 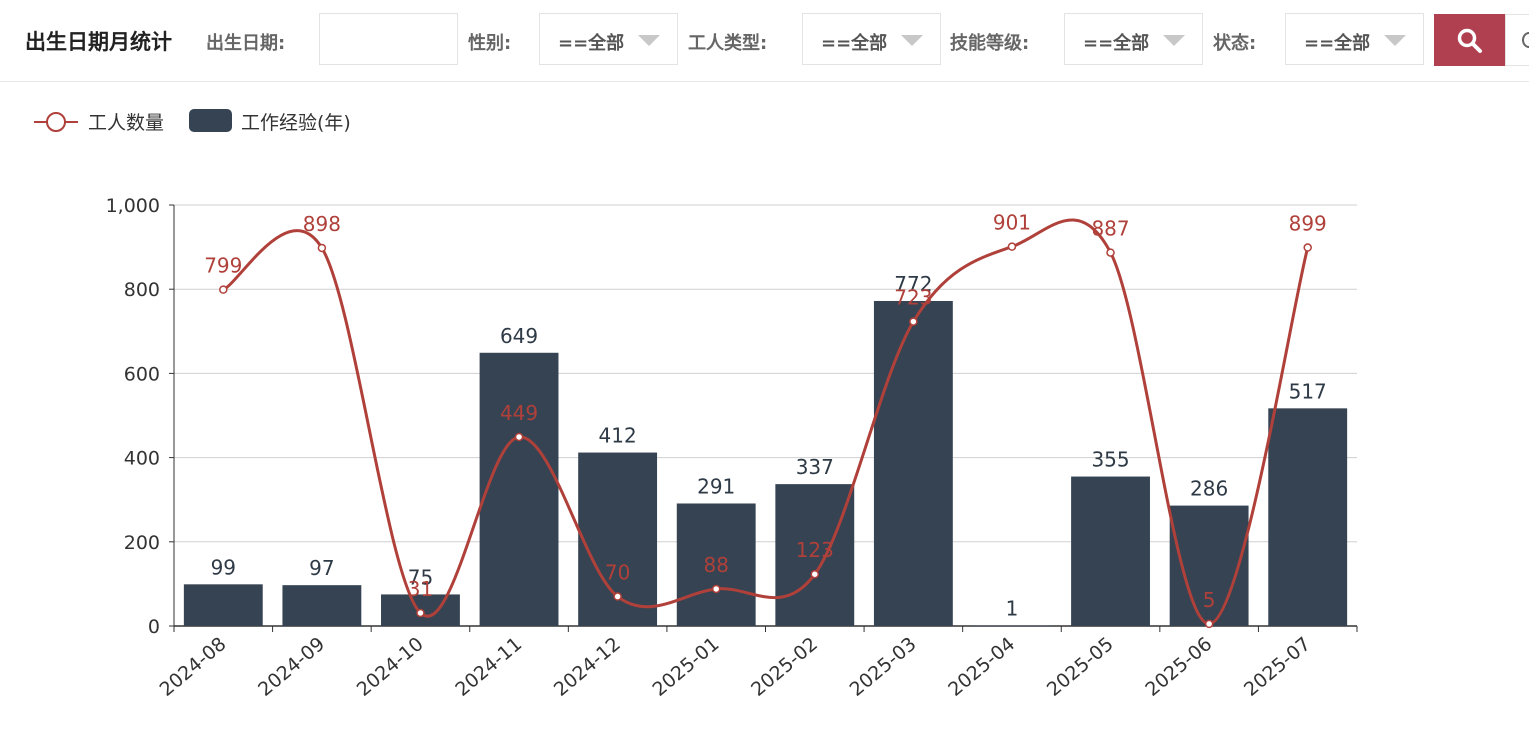 I want to click on skill-level-select: ==全部, so click(x=1133, y=39).